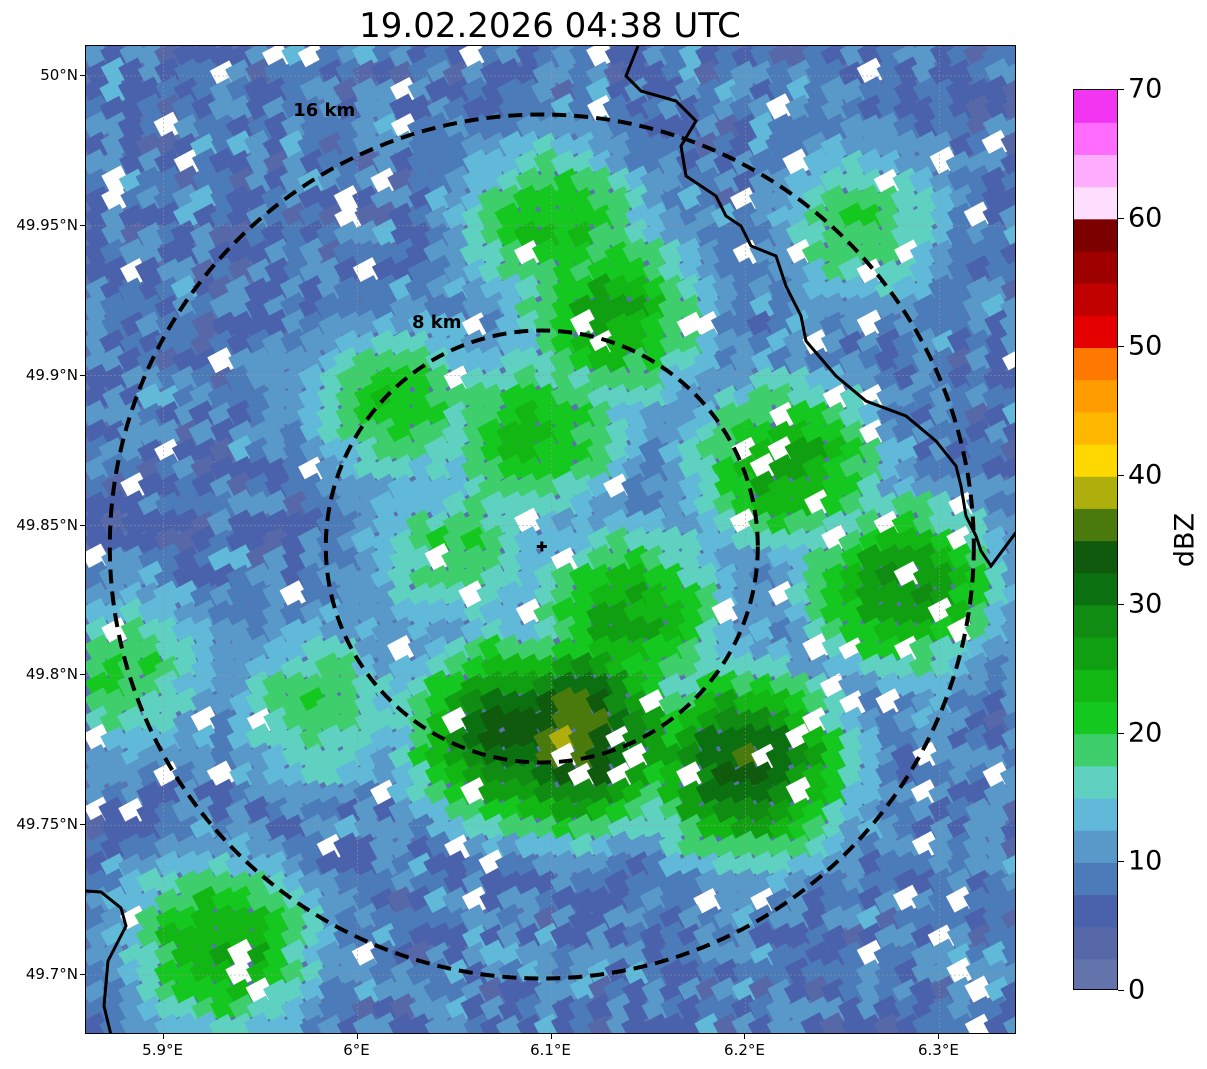 This screenshot has width=1207, height=1069. Describe the element at coordinates (82, 75) in the screenshot. I see `latitude-tick-mark` at that location.